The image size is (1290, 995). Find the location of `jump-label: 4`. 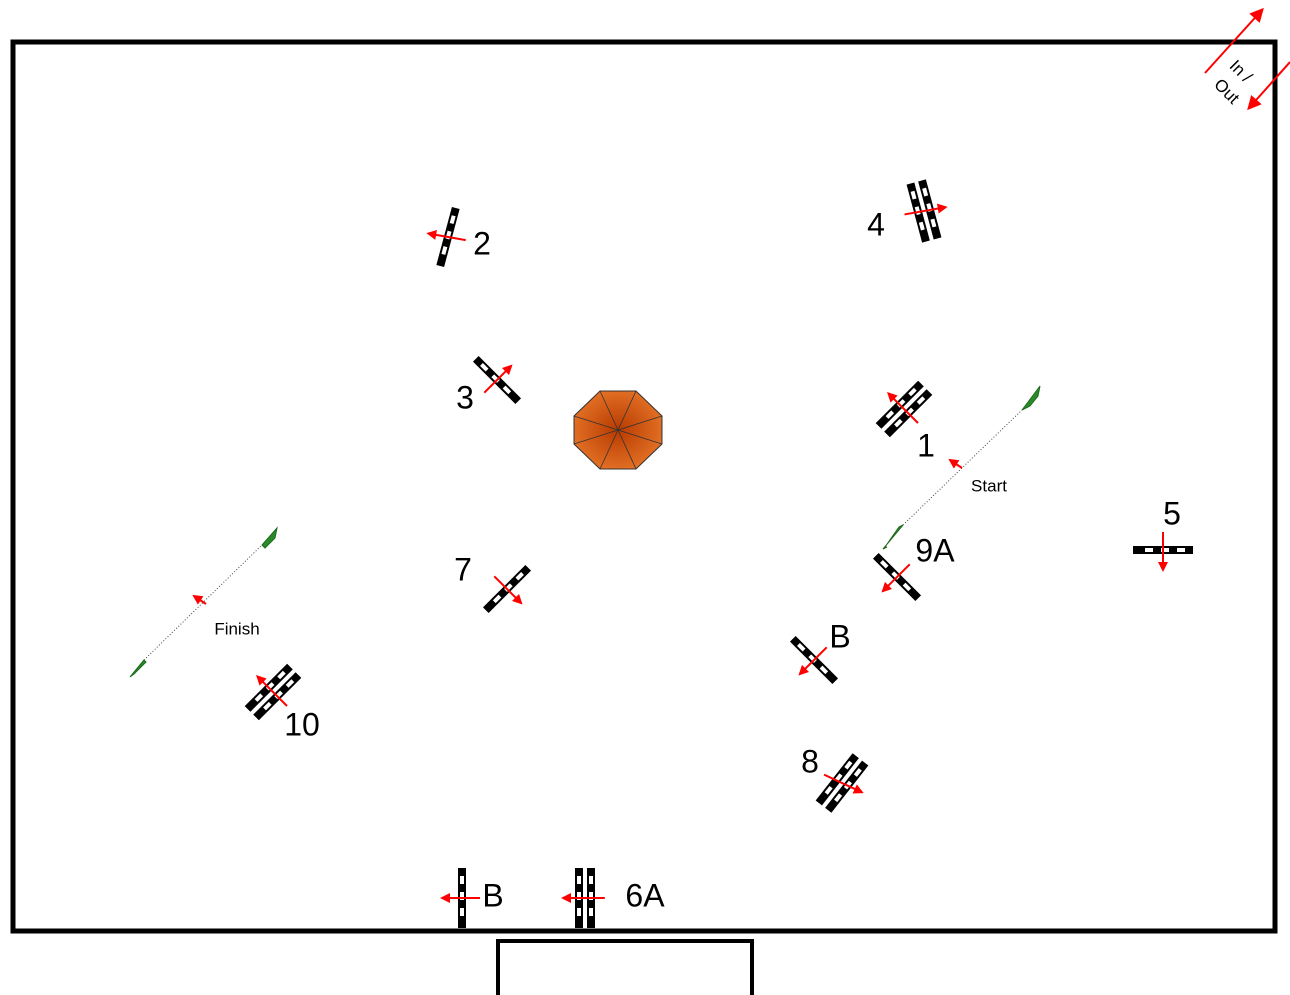

jump-label: 4 is located at coordinates (876, 224).